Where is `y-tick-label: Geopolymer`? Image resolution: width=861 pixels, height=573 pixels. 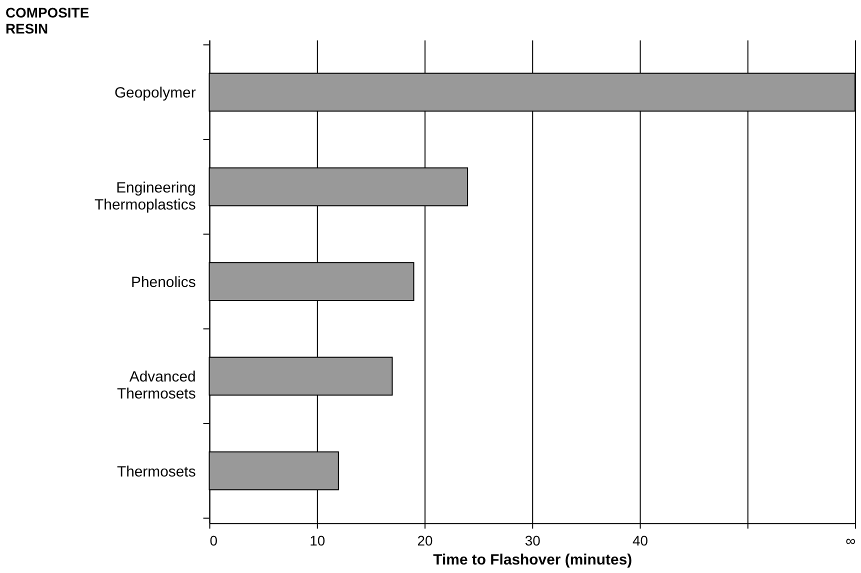 y-tick-label: Geopolymer is located at coordinates (155, 93).